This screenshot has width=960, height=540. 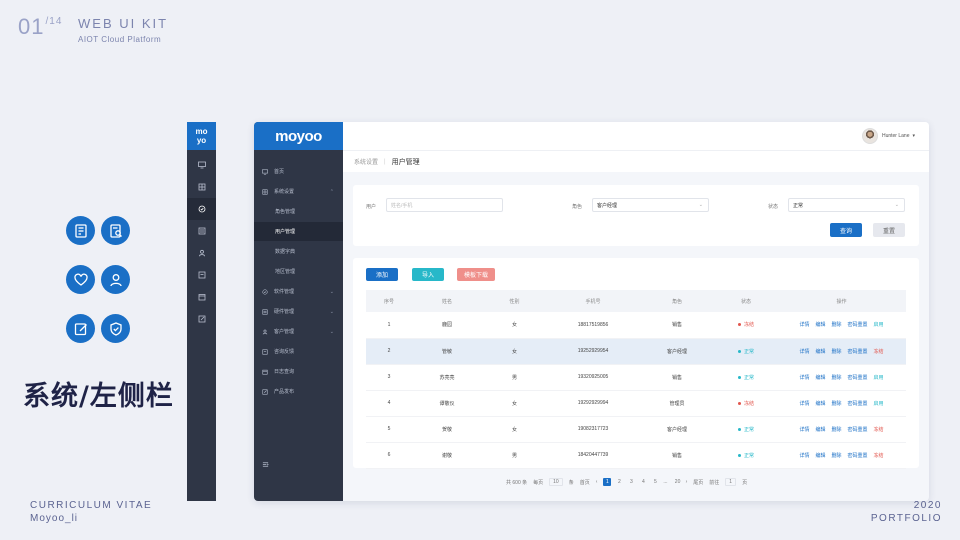 What do you see at coordinates (677, 429) in the screenshot?
I see `cell-role: 客户经理` at bounding box center [677, 429].